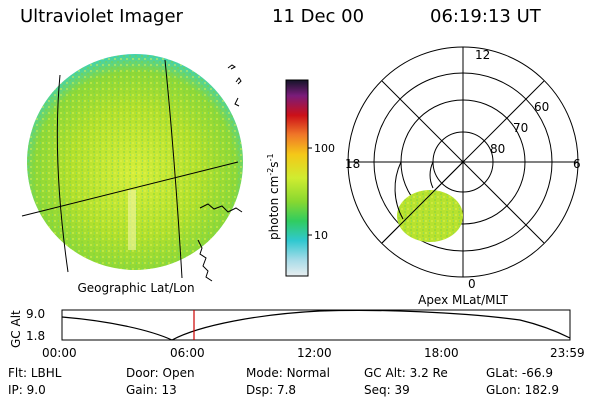 The height and width of the screenshot is (400, 600). Describe the element at coordinates (59, 353) in the screenshot. I see `orbit-xtick-0000: 00:00` at that location.